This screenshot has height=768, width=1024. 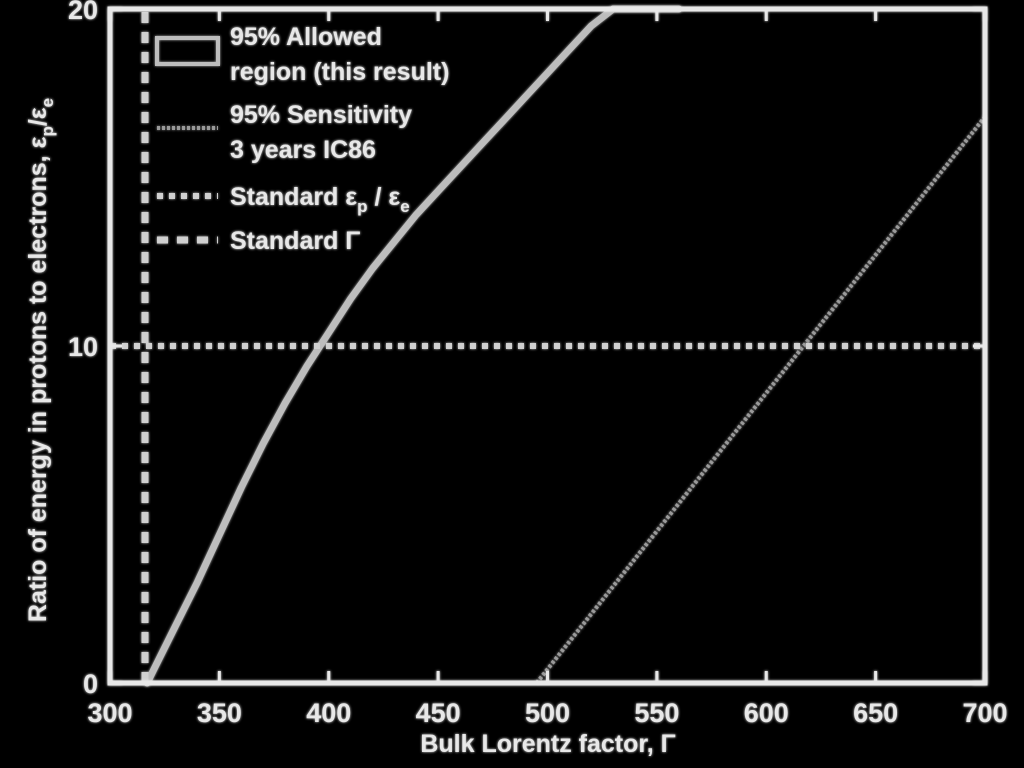 What do you see at coordinates (320, 199) in the screenshot?
I see `legend-label: Standard εp / εe` at bounding box center [320, 199].